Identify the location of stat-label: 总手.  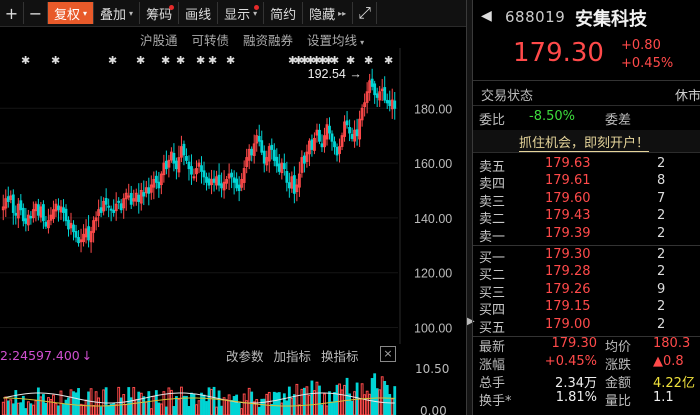
(492, 383).